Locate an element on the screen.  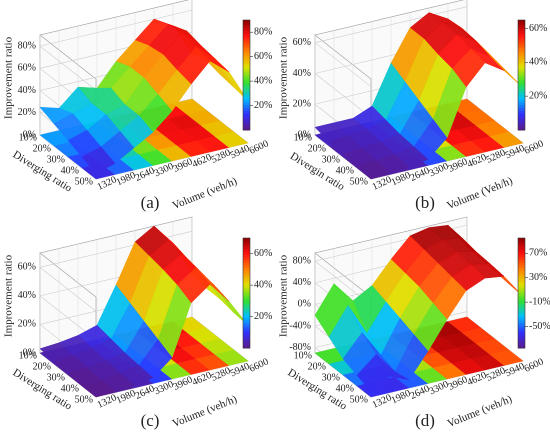
panel-label: (a) is located at coordinates (150, 202).